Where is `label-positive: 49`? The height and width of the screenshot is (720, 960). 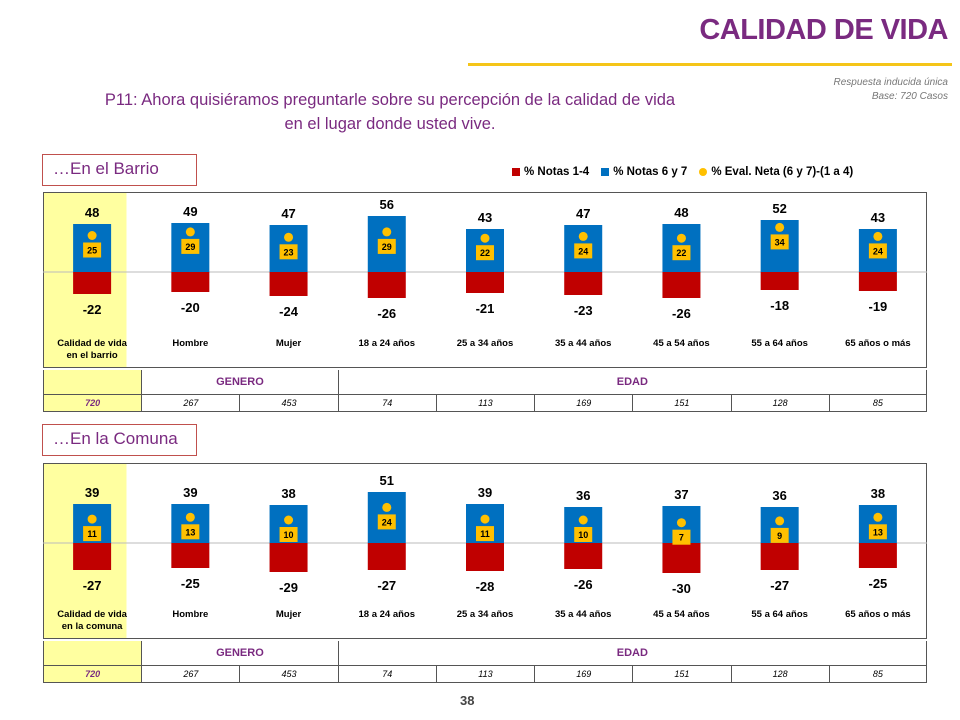 label-positive: 49 is located at coordinates (190, 211).